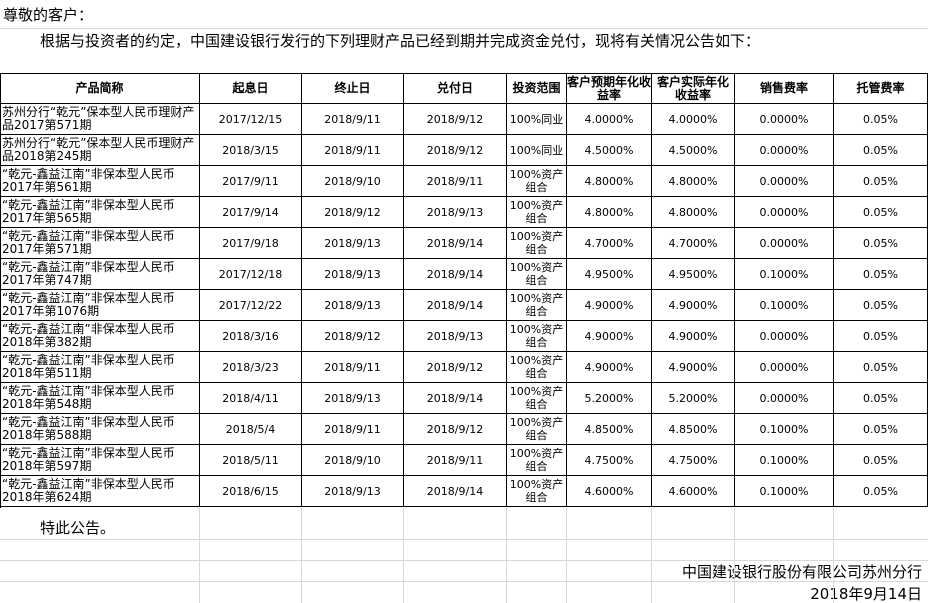  I want to click on product-name: “乾元-鑫益江南”非保本型人民币2017年第747期, so click(100, 274).